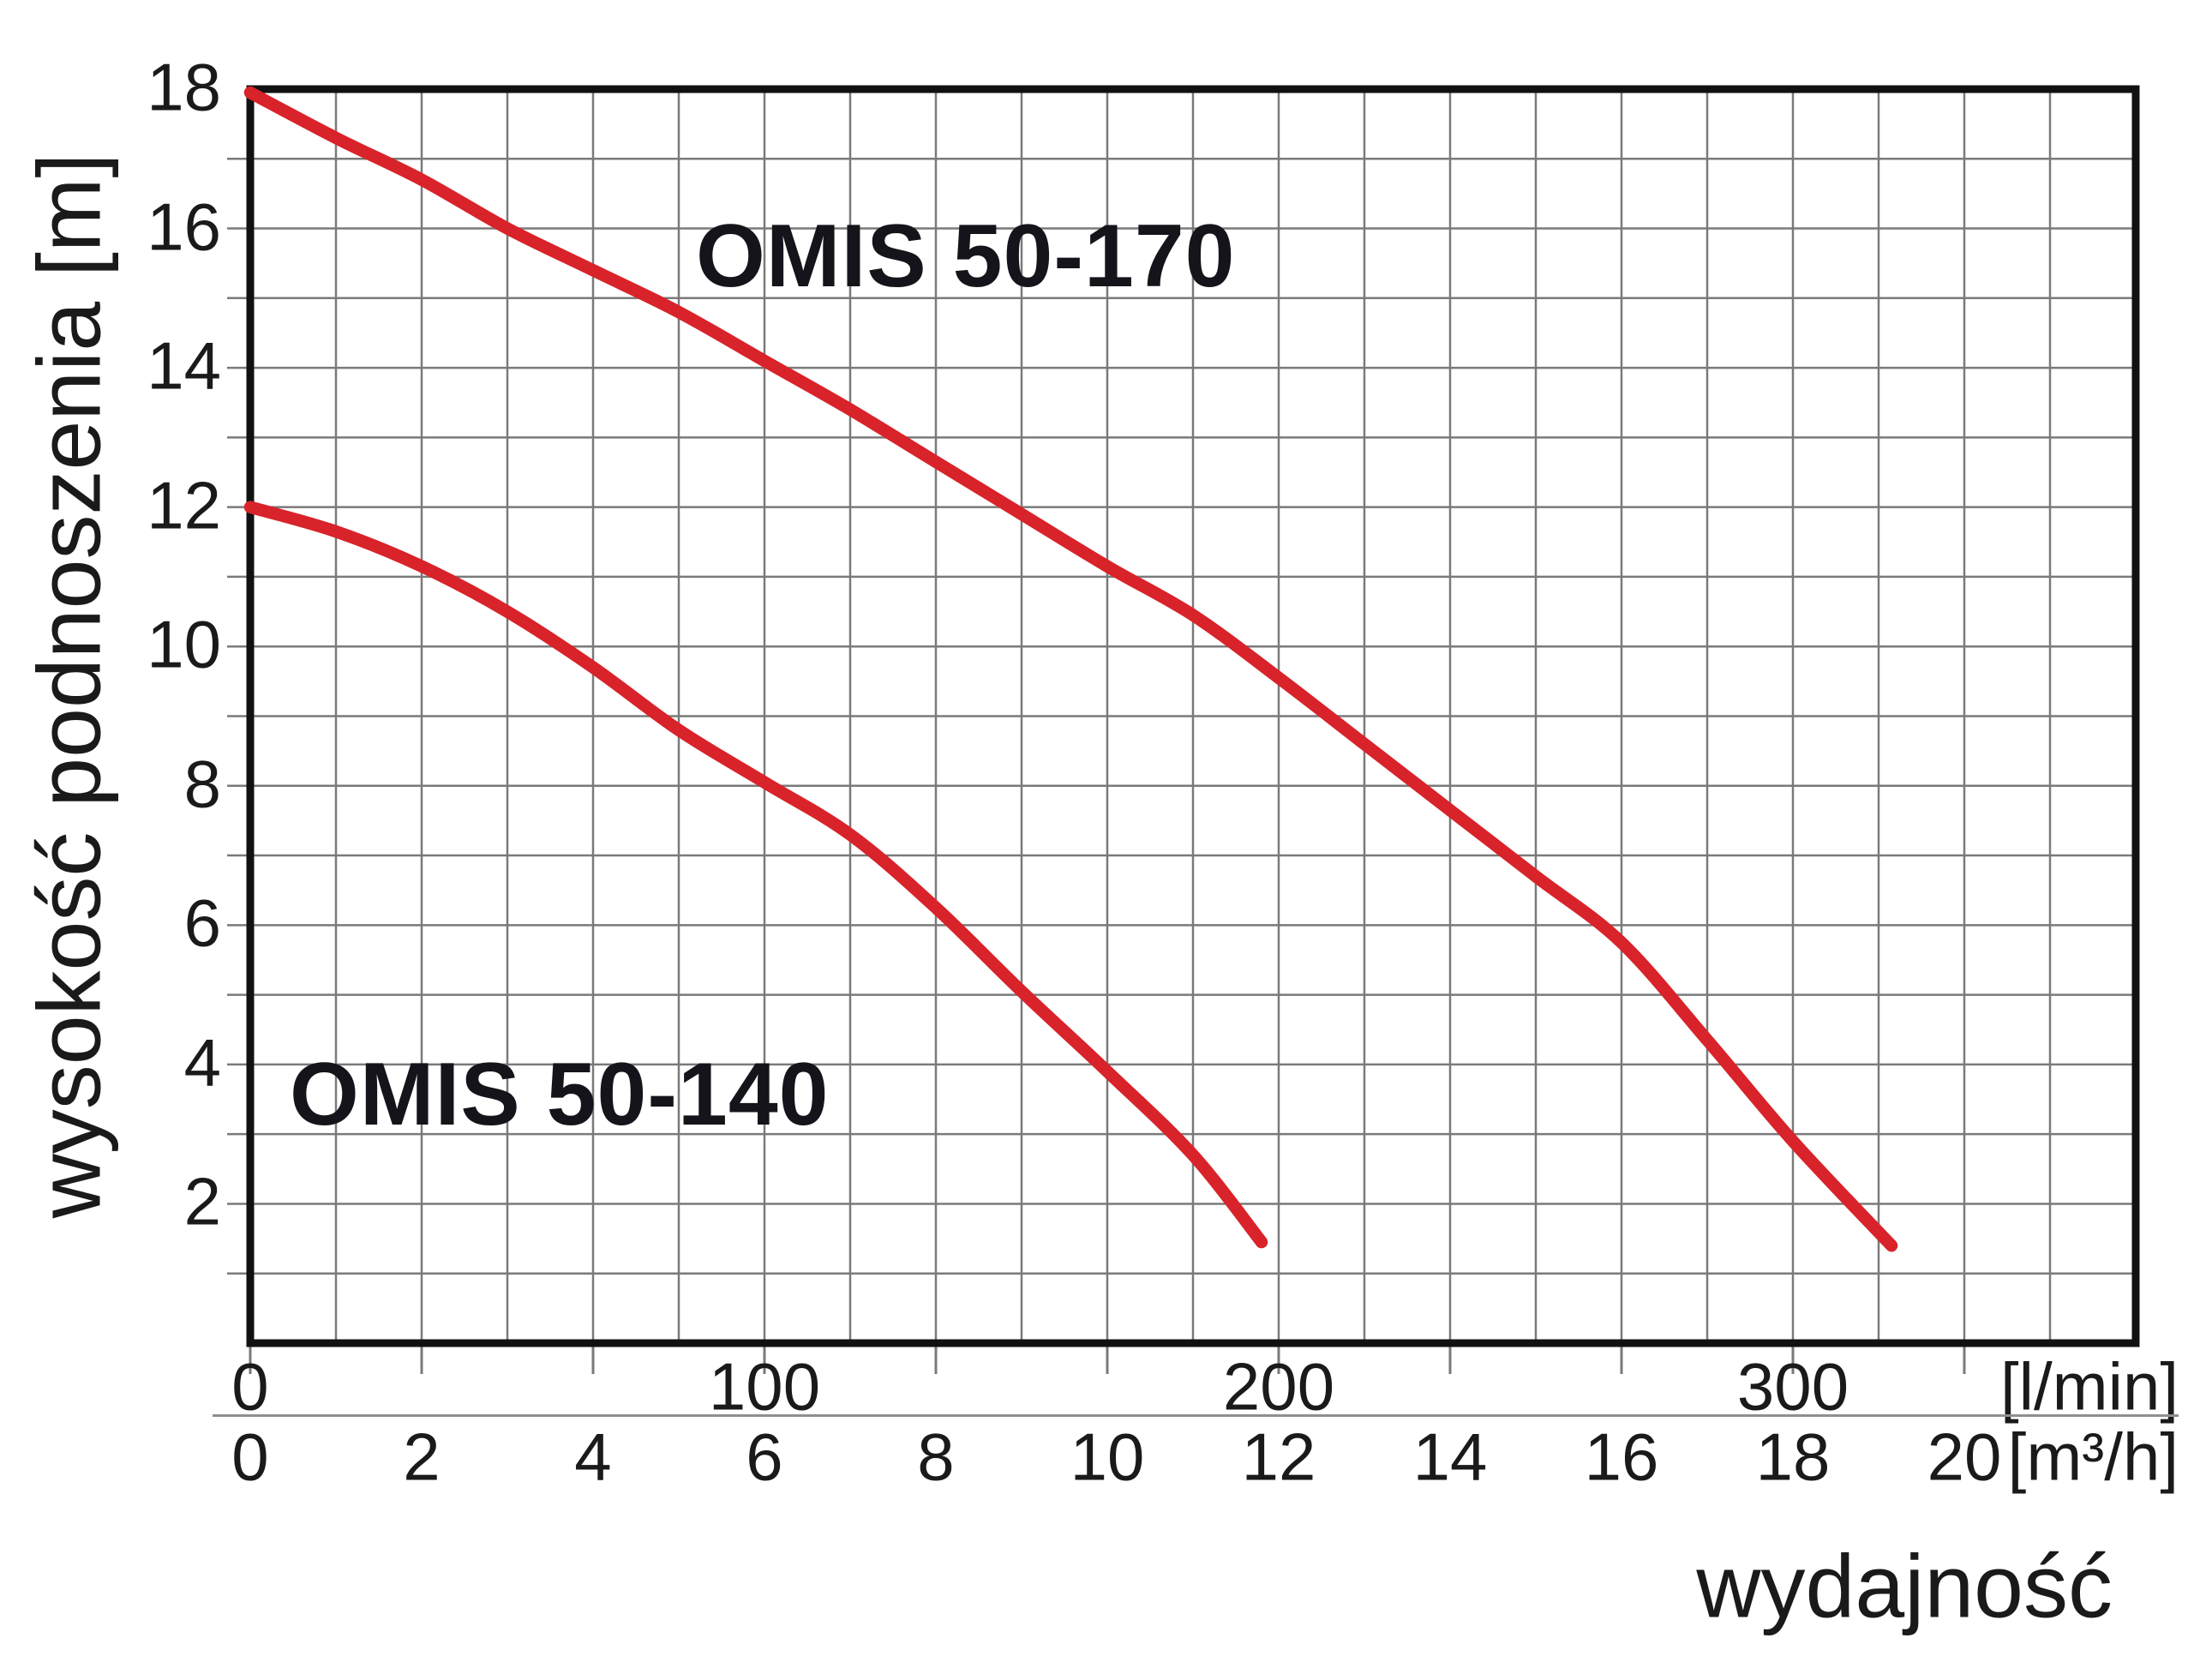 This screenshot has width=2194, height=1680. What do you see at coordinates (422, 1457) in the screenshot?
I see `x-tick-label-m3h: 2` at bounding box center [422, 1457].